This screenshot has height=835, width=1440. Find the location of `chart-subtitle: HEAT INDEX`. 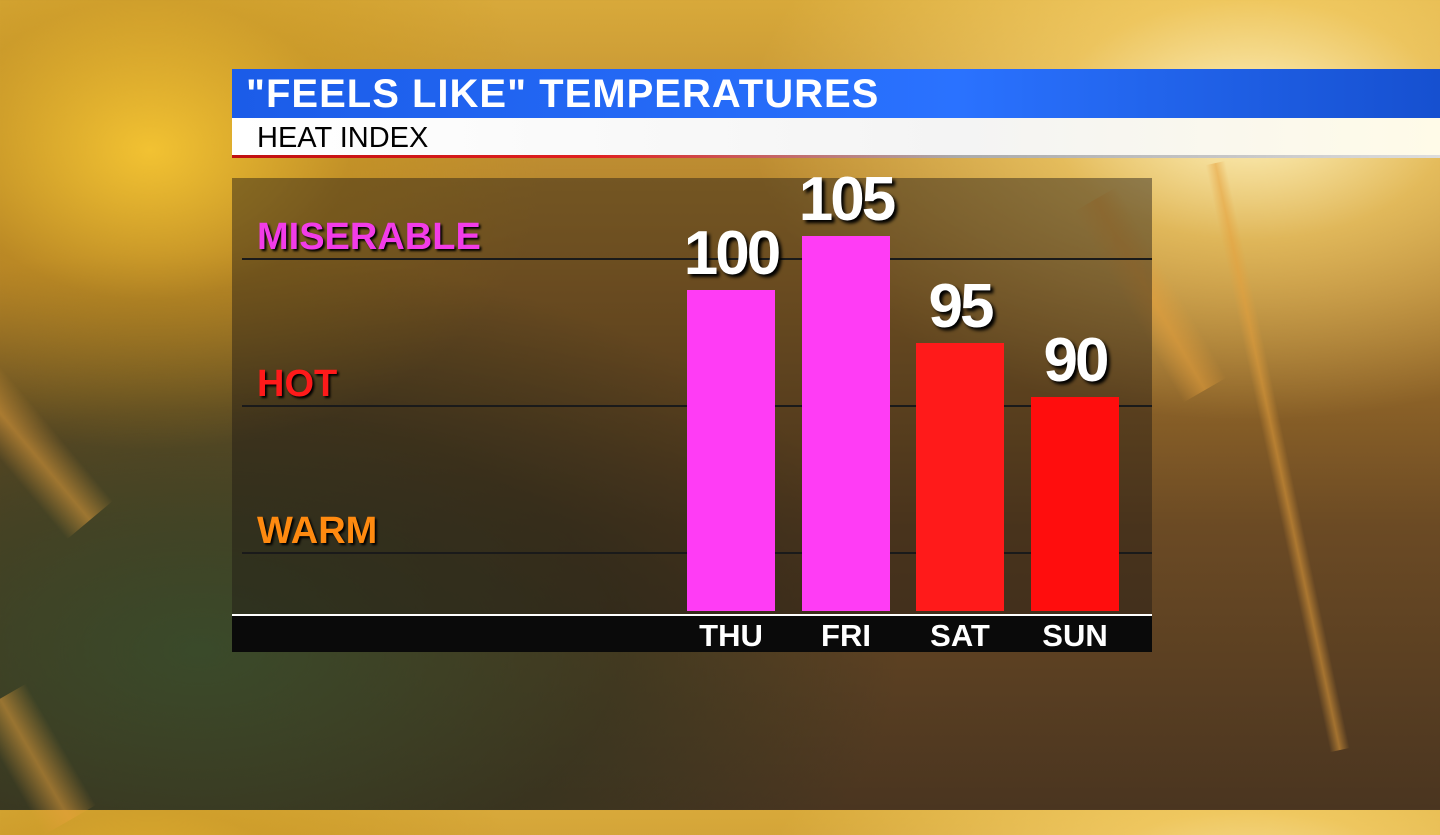

chart-subtitle: HEAT INDEX is located at coordinates (343, 138).